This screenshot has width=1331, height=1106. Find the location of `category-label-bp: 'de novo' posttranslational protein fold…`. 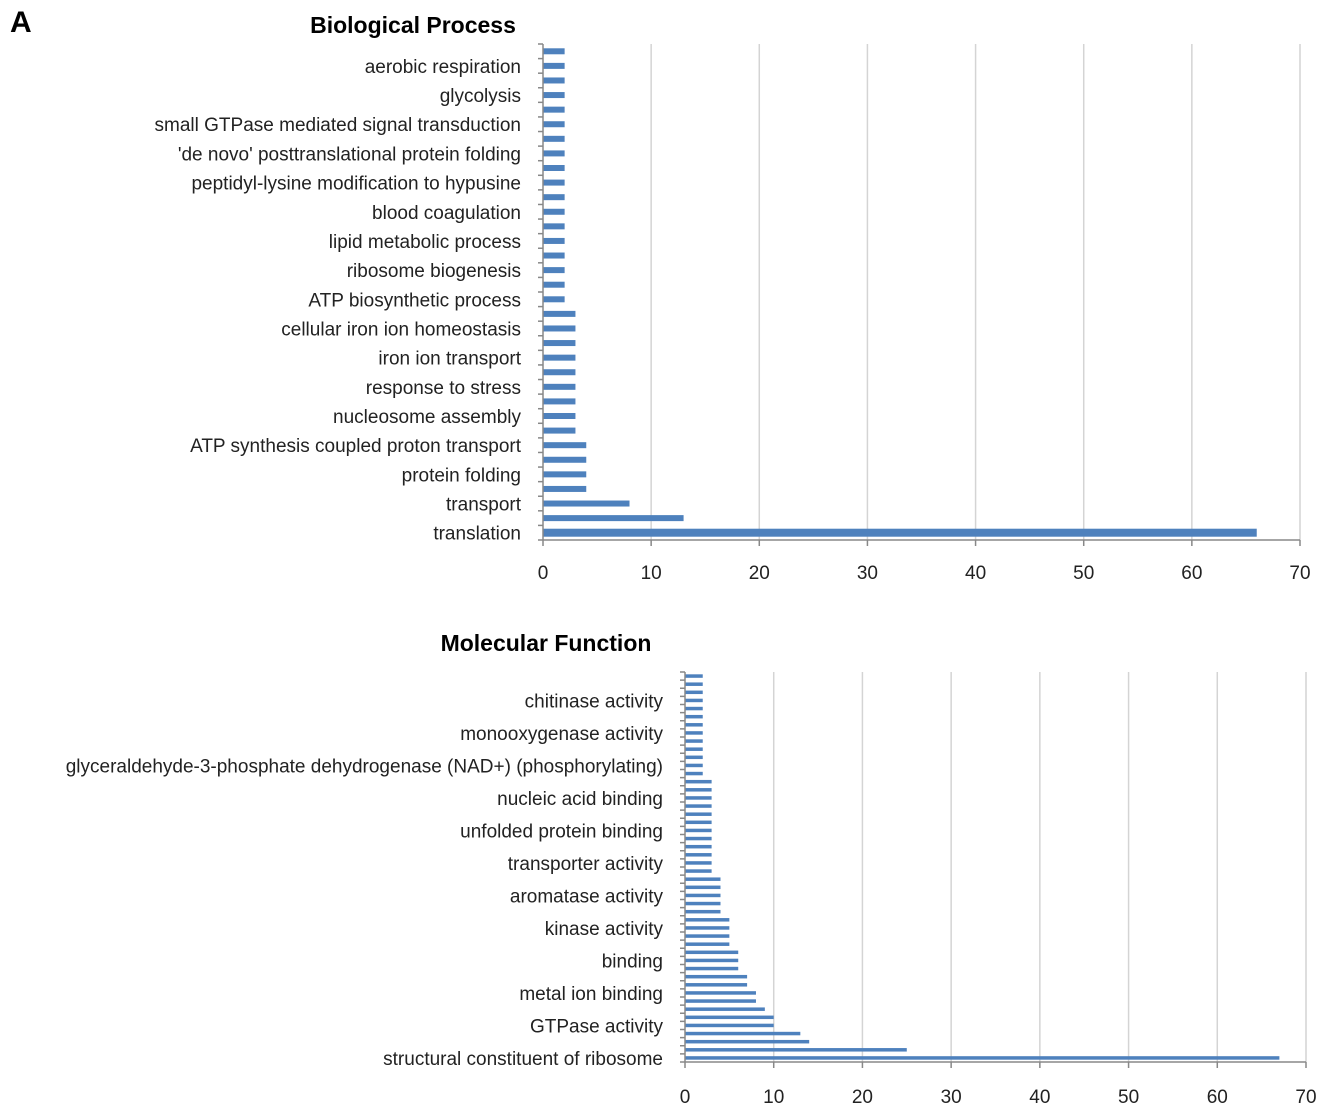

category-label-bp: 'de novo' posttranslational protein fold… is located at coordinates (349, 154).